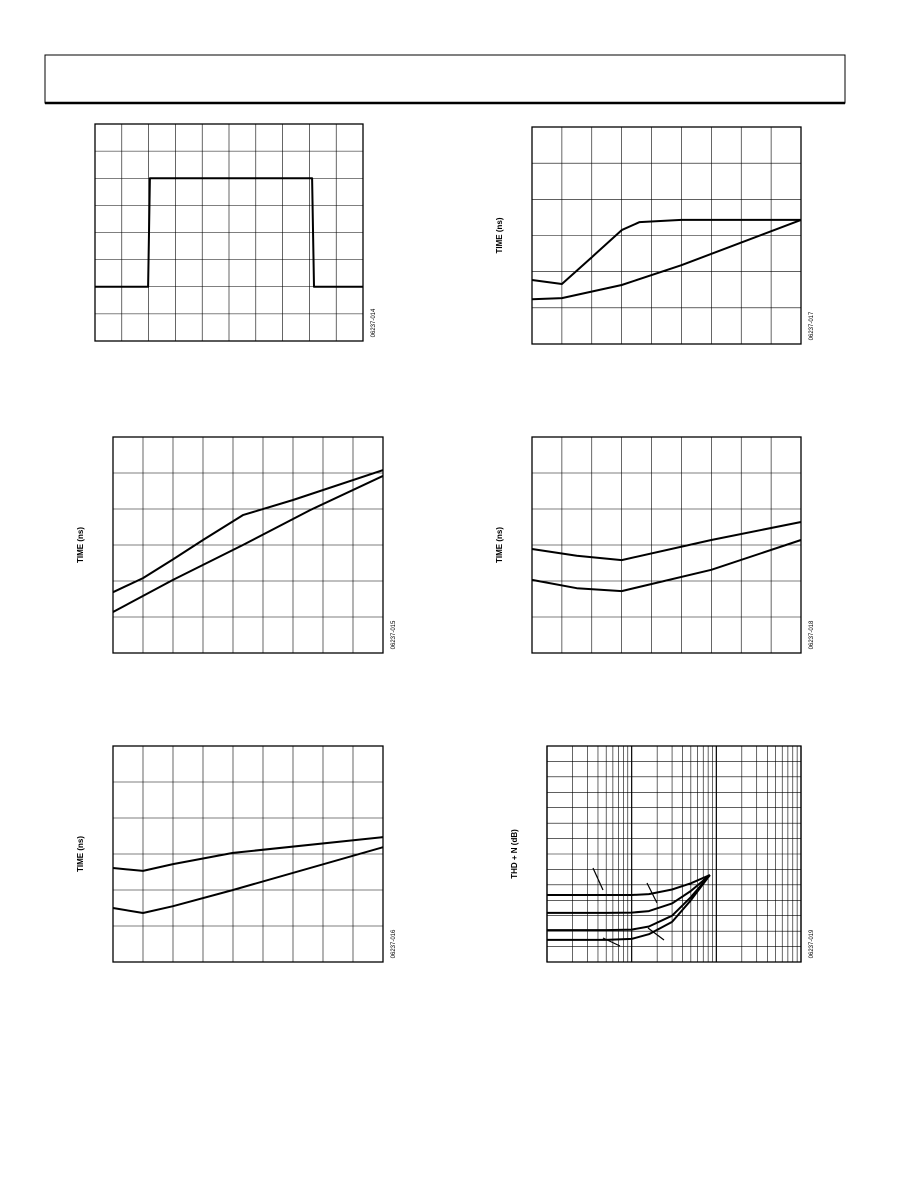 Image resolution: width=918 pixels, height=1188 pixels. Describe the element at coordinates (812, 943) in the screenshot. I see `figure-code: 06237-019` at that location.